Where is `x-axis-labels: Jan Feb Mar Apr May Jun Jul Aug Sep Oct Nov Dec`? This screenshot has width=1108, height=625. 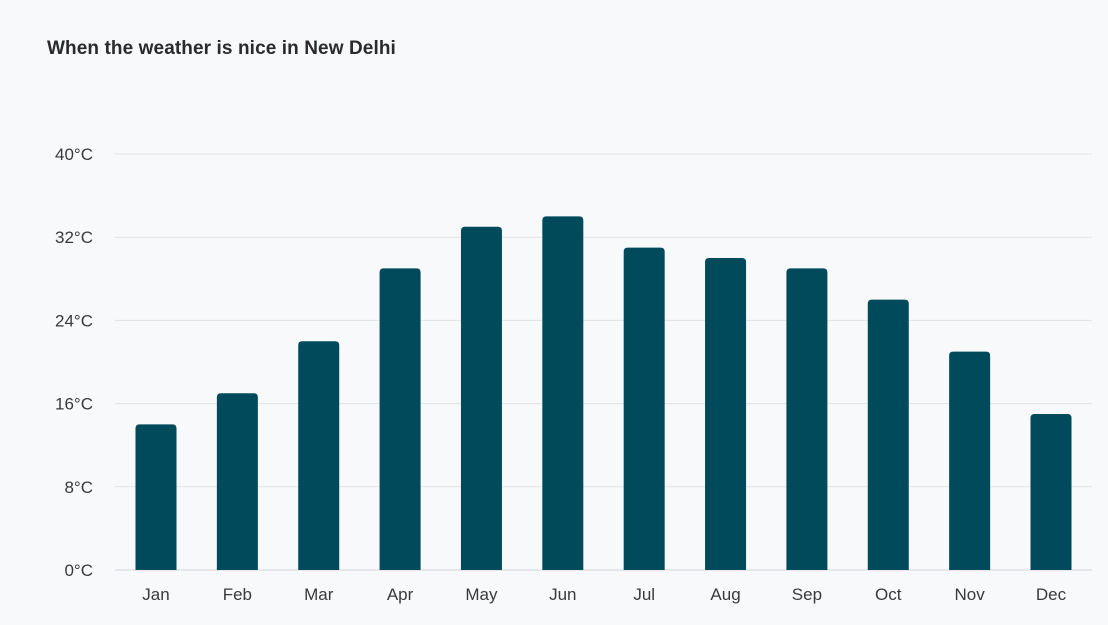 x-axis-labels: Jan Feb Mar Apr May Jun Jul Aug Sep Oct Nov Dec is located at coordinates (604, 594).